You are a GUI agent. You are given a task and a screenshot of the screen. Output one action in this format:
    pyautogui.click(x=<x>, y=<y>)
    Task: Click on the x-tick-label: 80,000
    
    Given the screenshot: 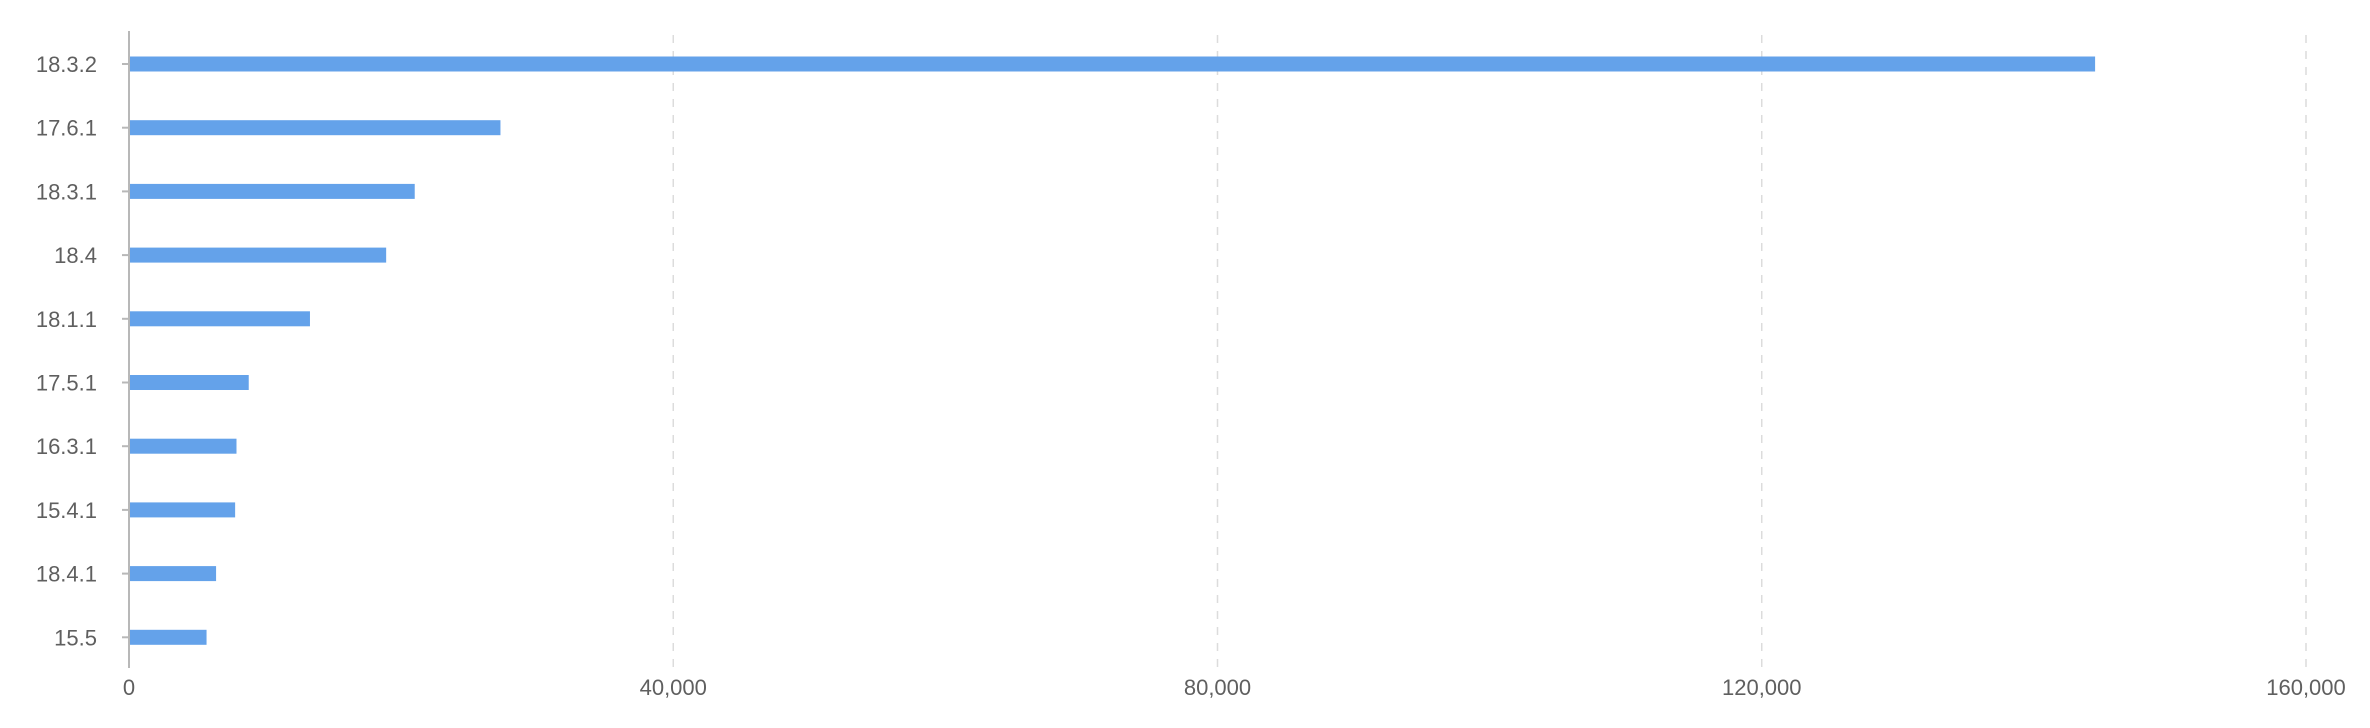 What is the action you would take?
    pyautogui.click(x=1217, y=687)
    